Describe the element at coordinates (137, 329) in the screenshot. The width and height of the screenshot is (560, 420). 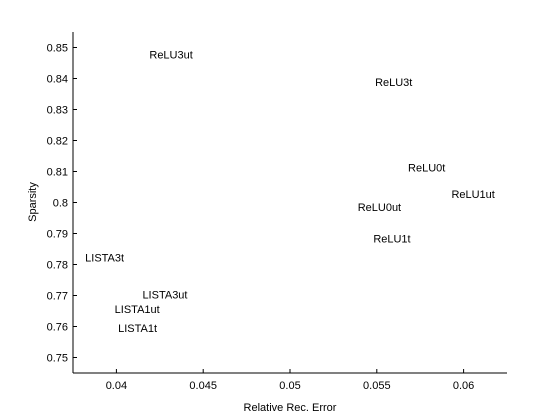
I see `point-label: LISTA1t` at that location.